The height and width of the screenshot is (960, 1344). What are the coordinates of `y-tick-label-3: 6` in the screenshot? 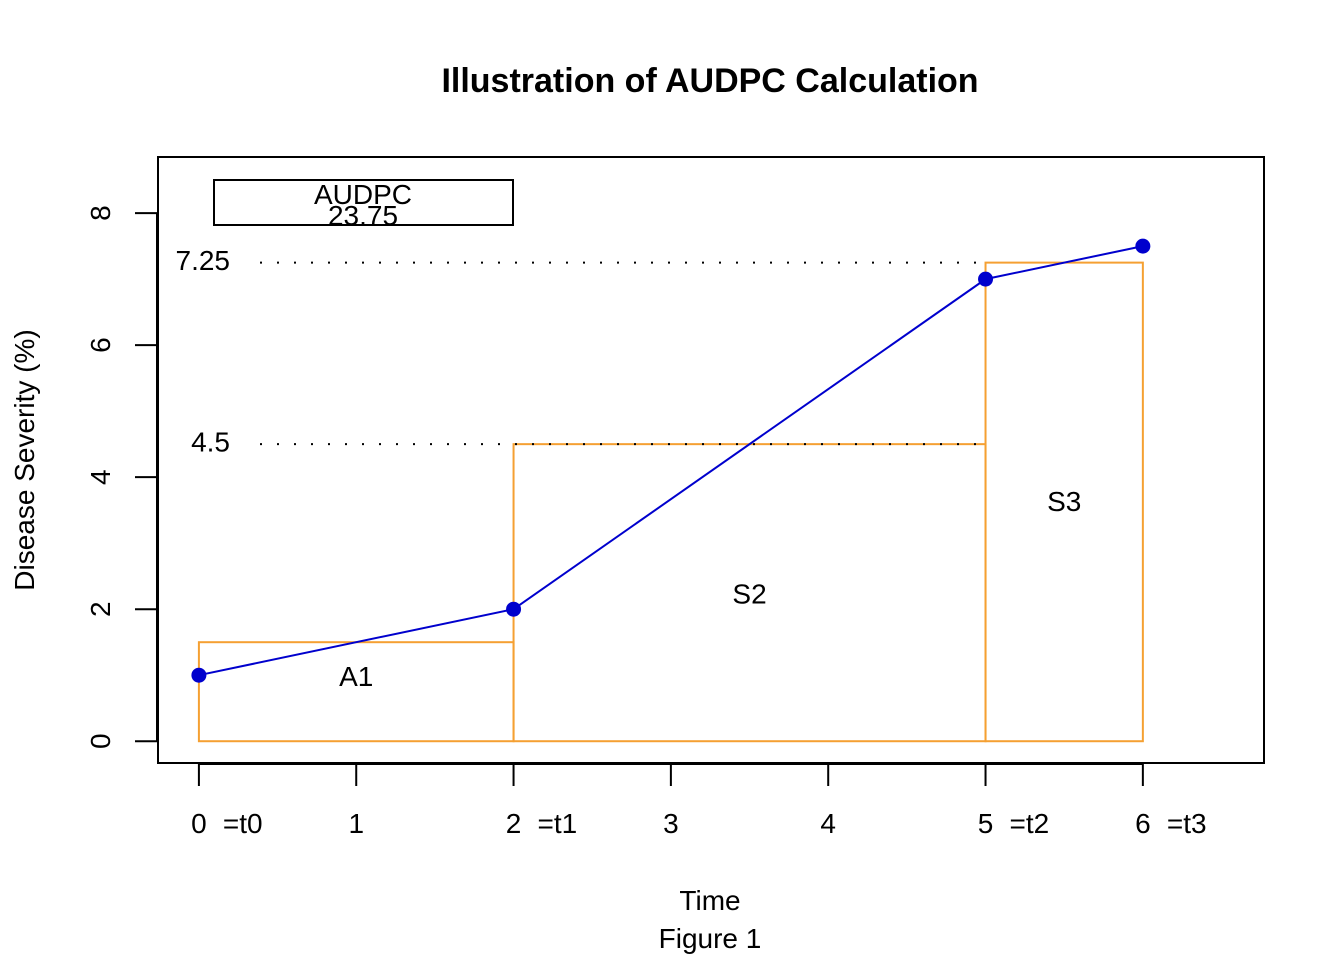 It's located at (100, 345).